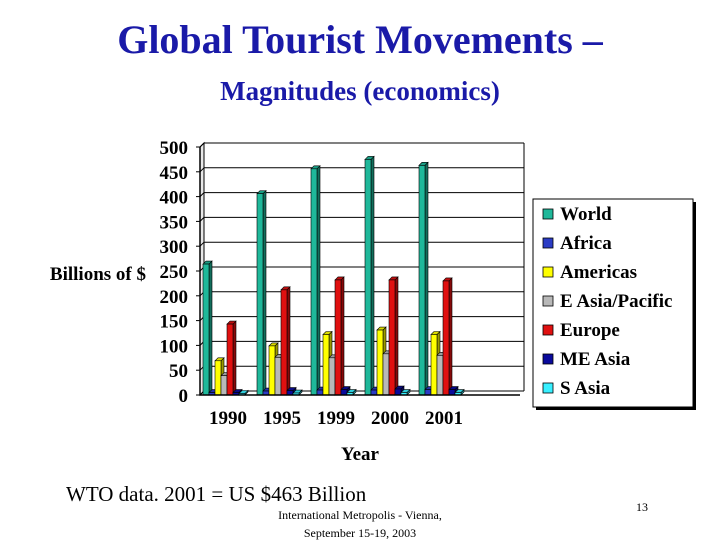 The height and width of the screenshot is (542, 720). I want to click on legend-label: Africa, so click(586, 243).